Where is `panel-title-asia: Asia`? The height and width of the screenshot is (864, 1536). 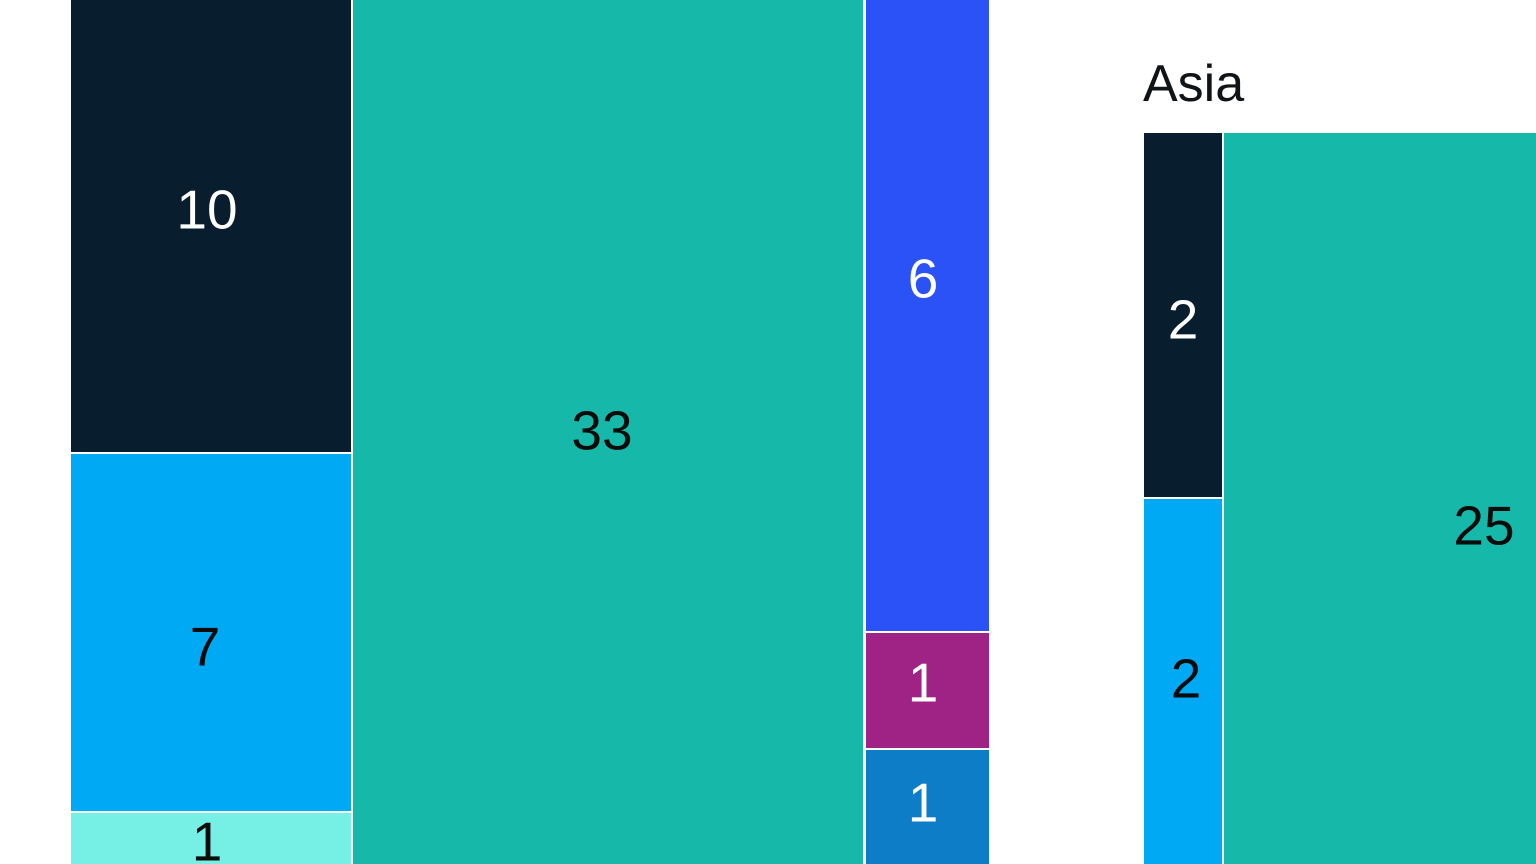 panel-title-asia: Asia is located at coordinates (1194, 84).